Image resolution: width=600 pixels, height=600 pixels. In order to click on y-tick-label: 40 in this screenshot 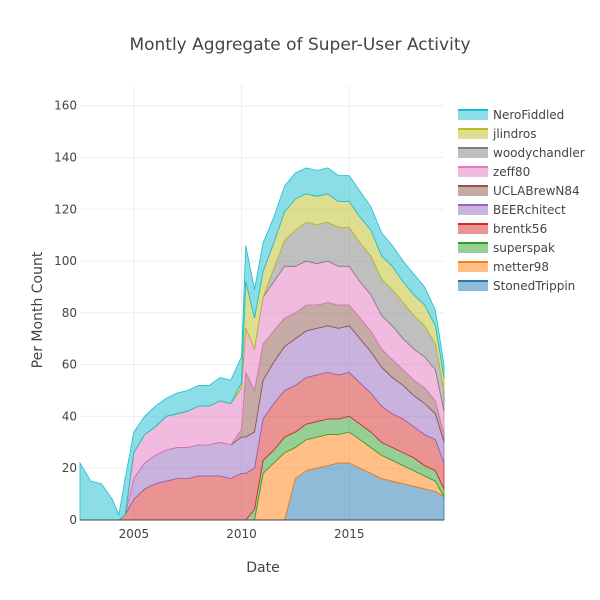, I will do `click(69, 416)`.